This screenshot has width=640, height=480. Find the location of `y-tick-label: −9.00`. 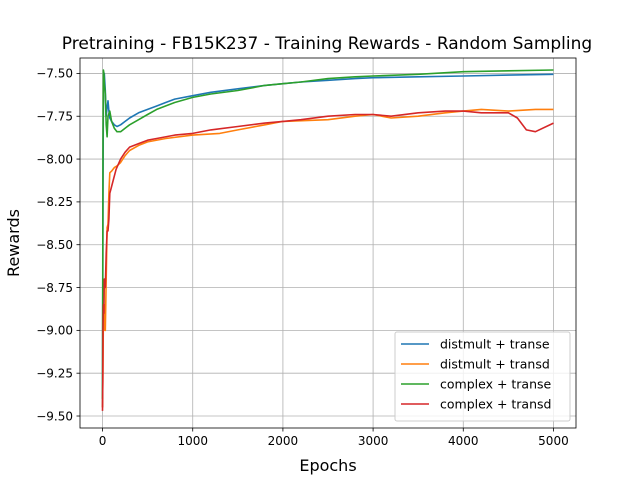

y-tick-label: −9.00 is located at coordinates (54, 331).